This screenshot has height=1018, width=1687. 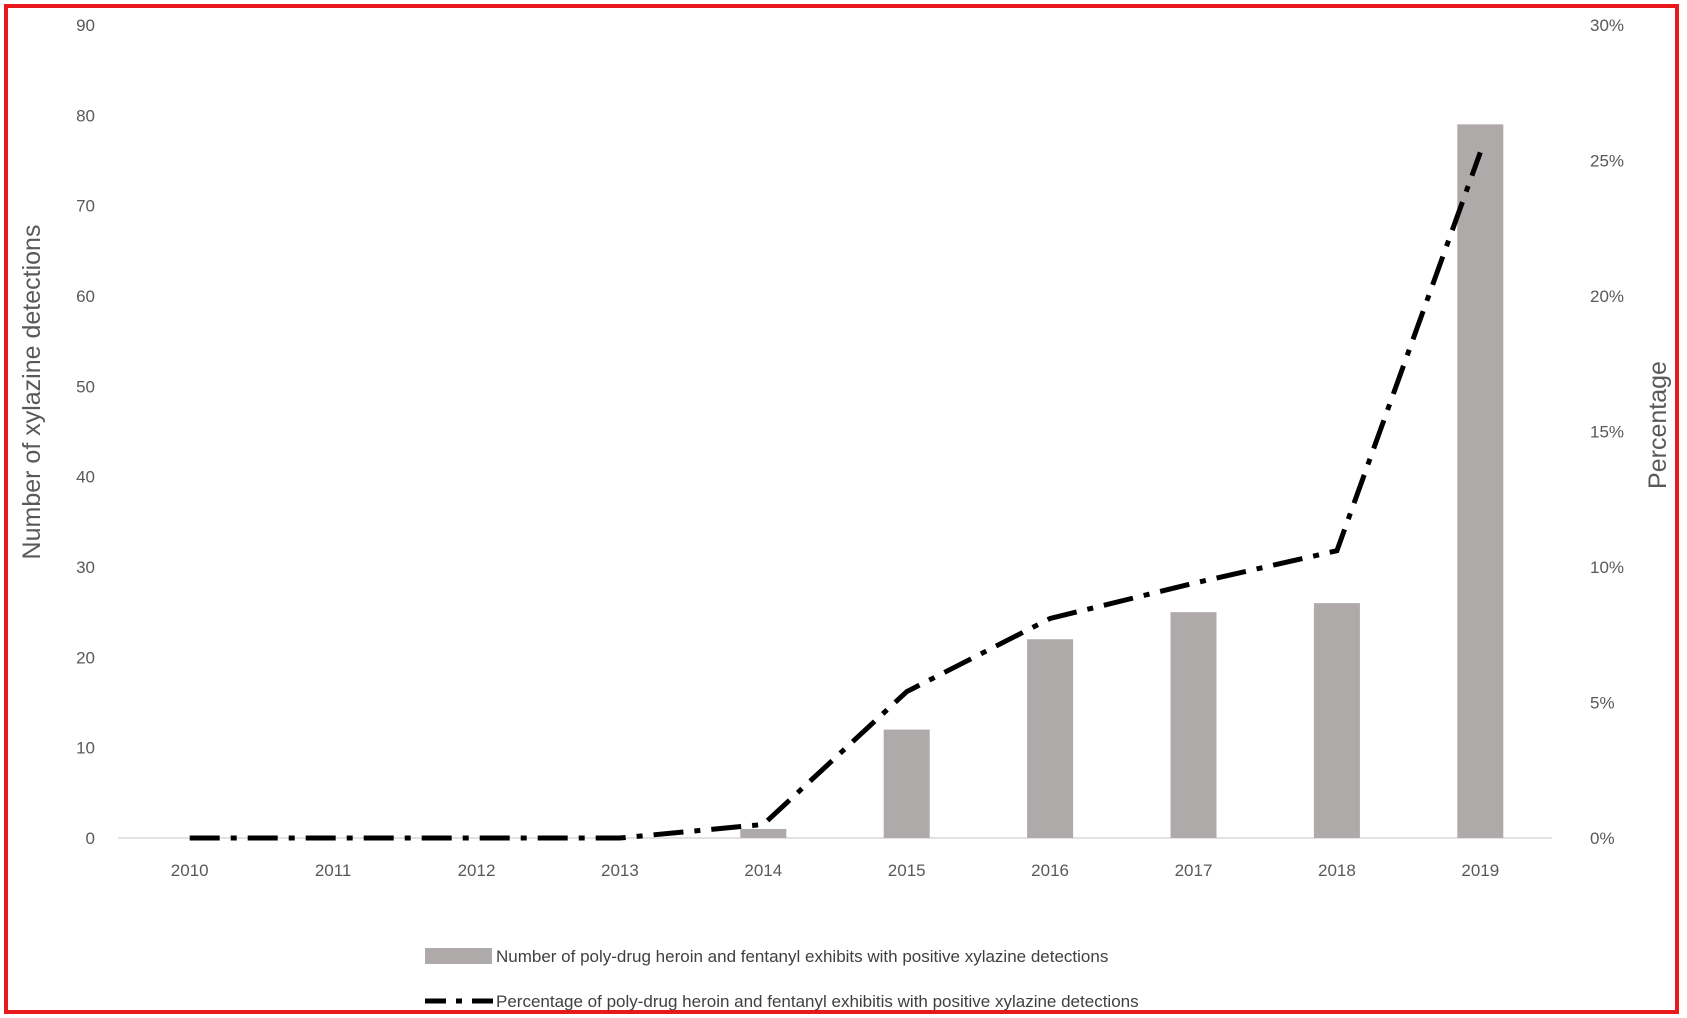 I want to click on y-tick-label: 80, so click(x=85, y=115).